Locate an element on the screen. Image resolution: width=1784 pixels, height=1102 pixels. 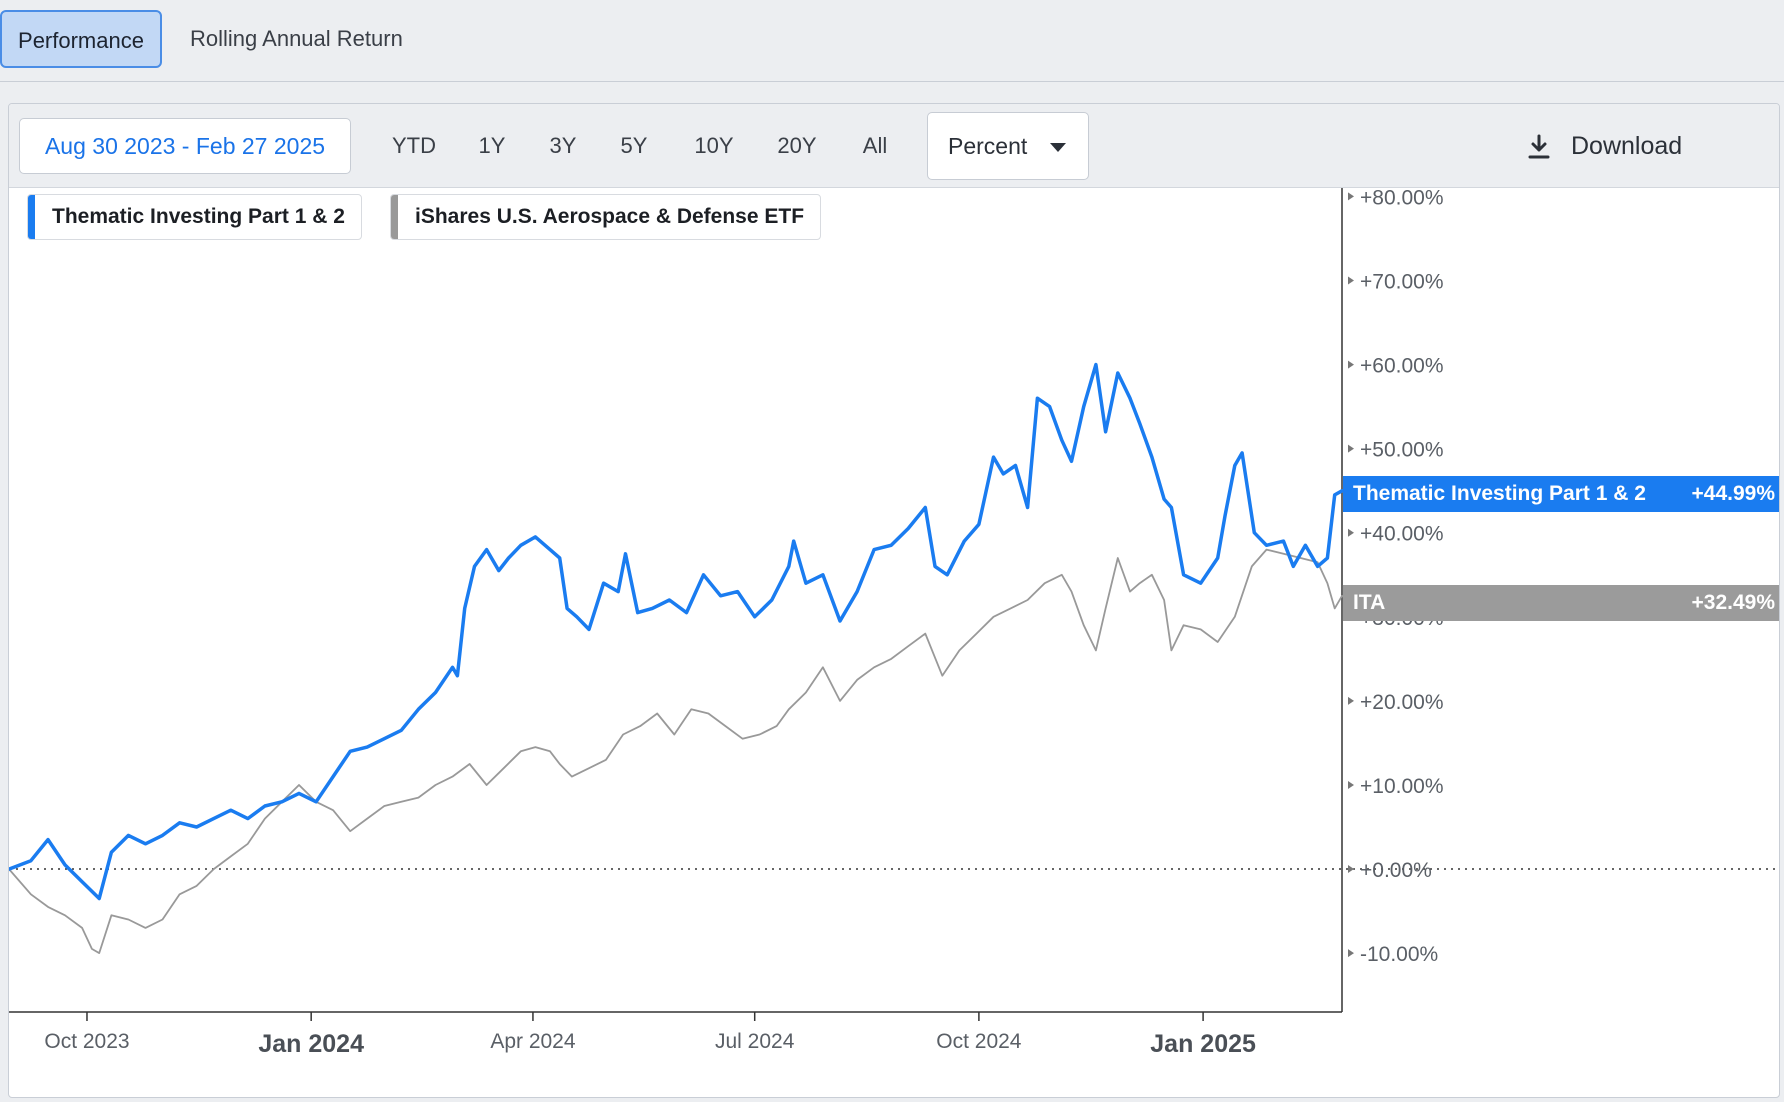
period-all-button: All is located at coordinates (875, 145).